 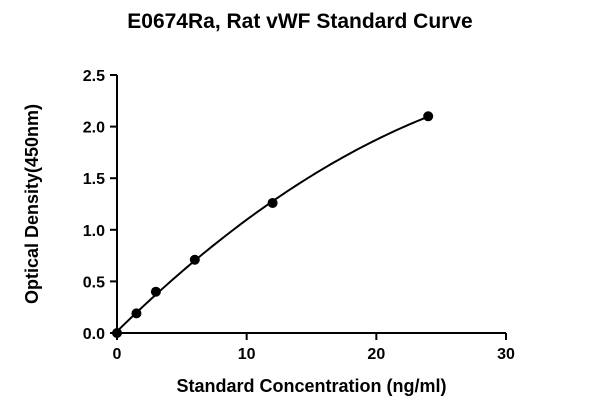 What do you see at coordinates (94, 179) in the screenshot?
I see `y-tick-label: 1.5` at bounding box center [94, 179].